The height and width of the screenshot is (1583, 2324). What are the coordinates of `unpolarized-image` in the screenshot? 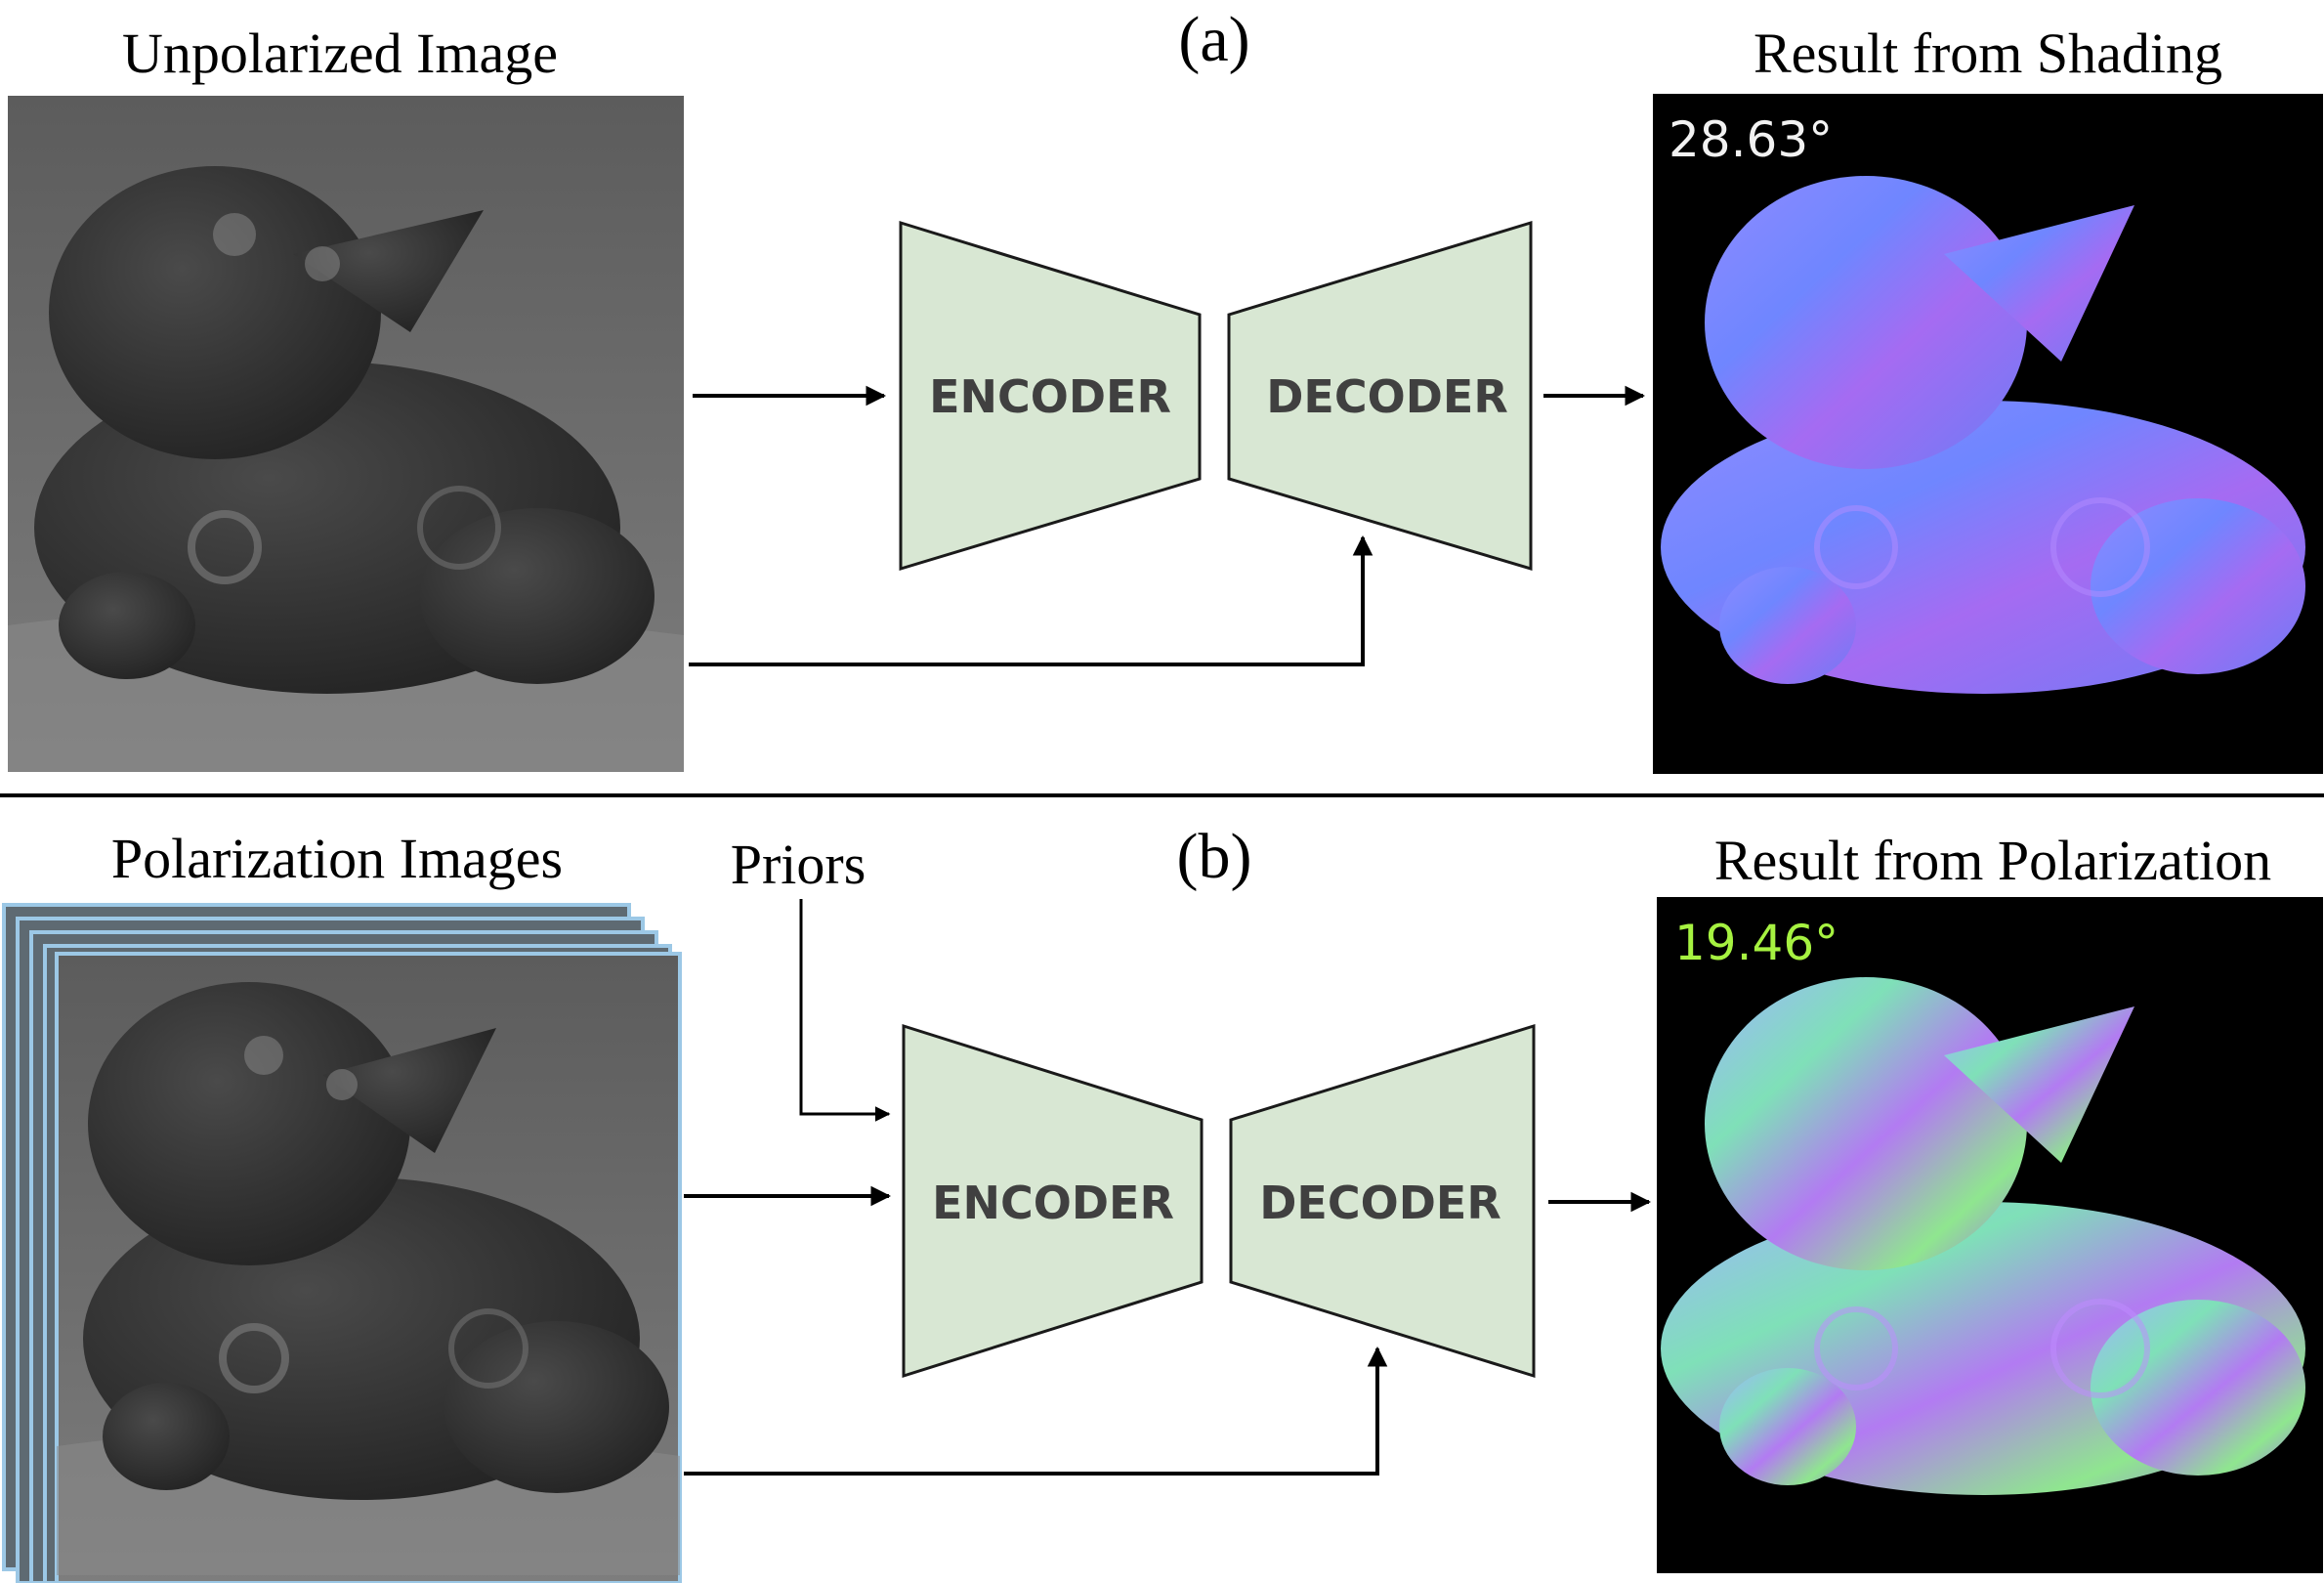 It's located at (346, 434).